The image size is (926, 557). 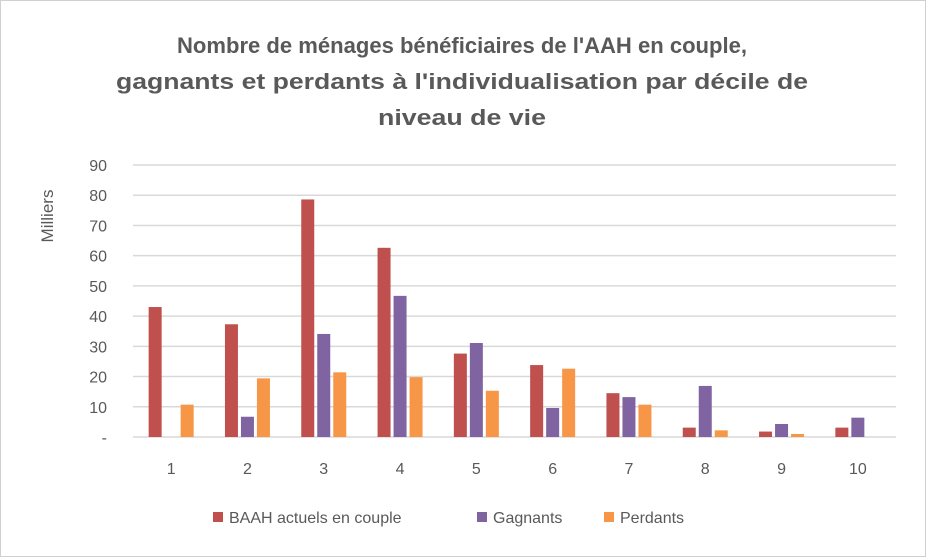 What do you see at coordinates (705, 469) in the screenshot?
I see `x-tick-label: 8` at bounding box center [705, 469].